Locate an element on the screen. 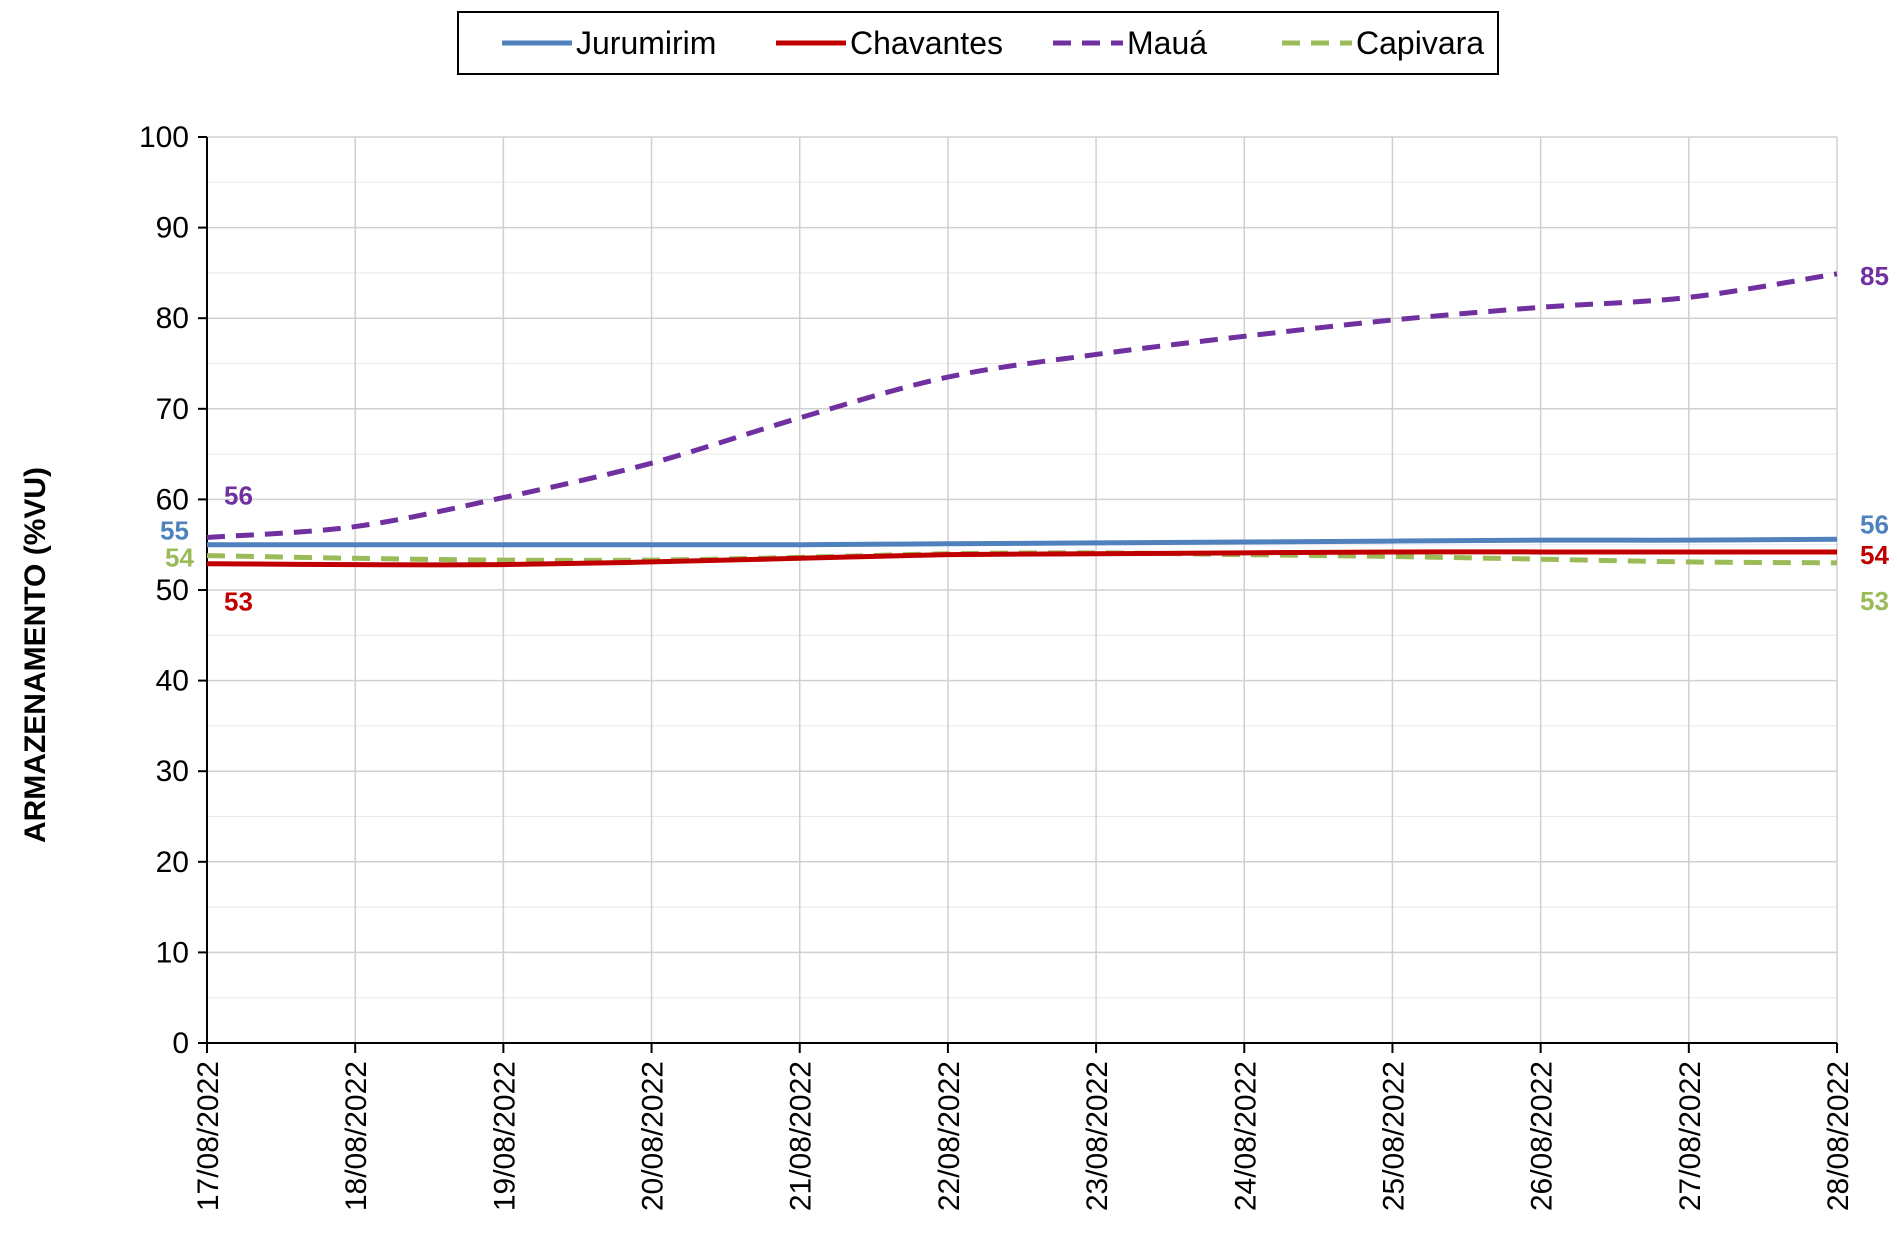  start-value-label: 54 is located at coordinates (179, 558).